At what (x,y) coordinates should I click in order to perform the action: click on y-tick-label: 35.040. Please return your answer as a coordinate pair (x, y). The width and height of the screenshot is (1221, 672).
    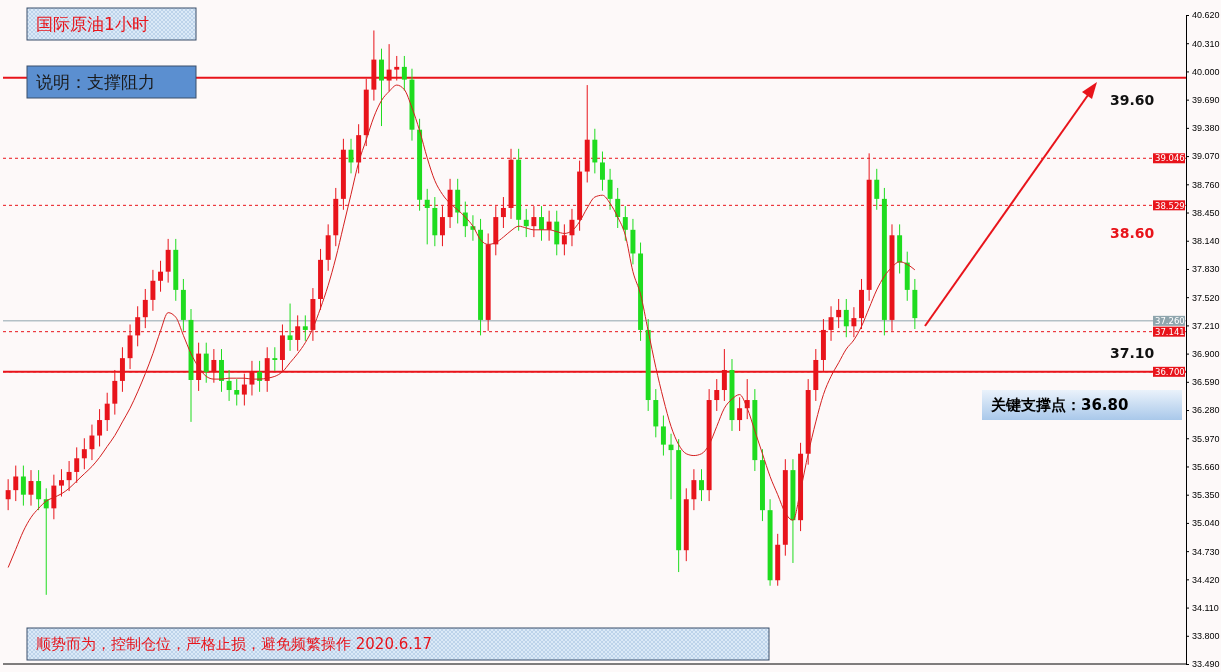
    Looking at the image, I should click on (1206, 523).